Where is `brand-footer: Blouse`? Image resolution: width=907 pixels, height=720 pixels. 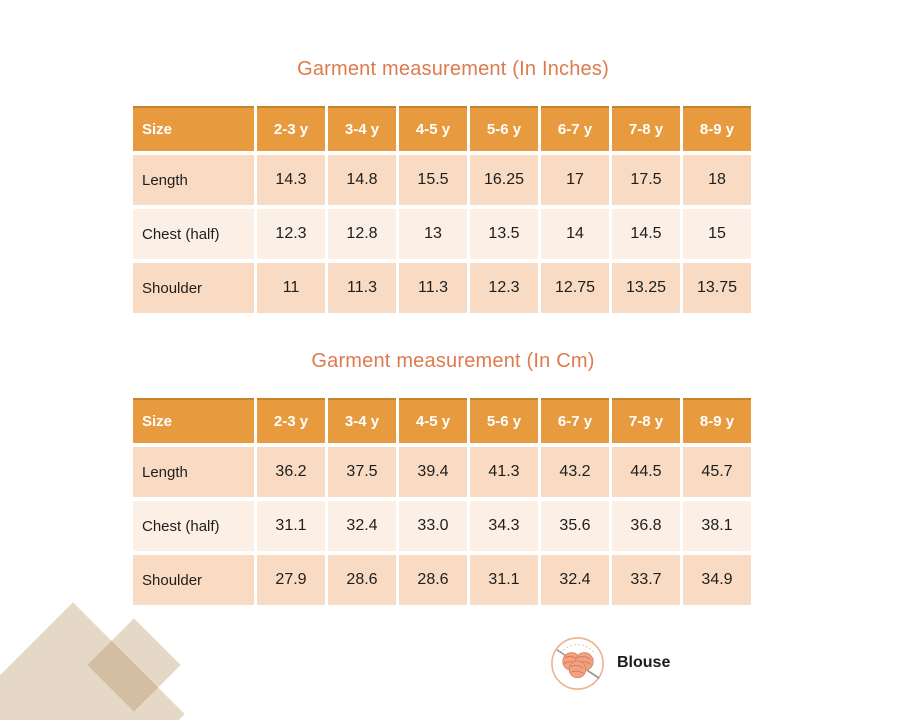
brand-footer: Blouse is located at coordinates (609, 662).